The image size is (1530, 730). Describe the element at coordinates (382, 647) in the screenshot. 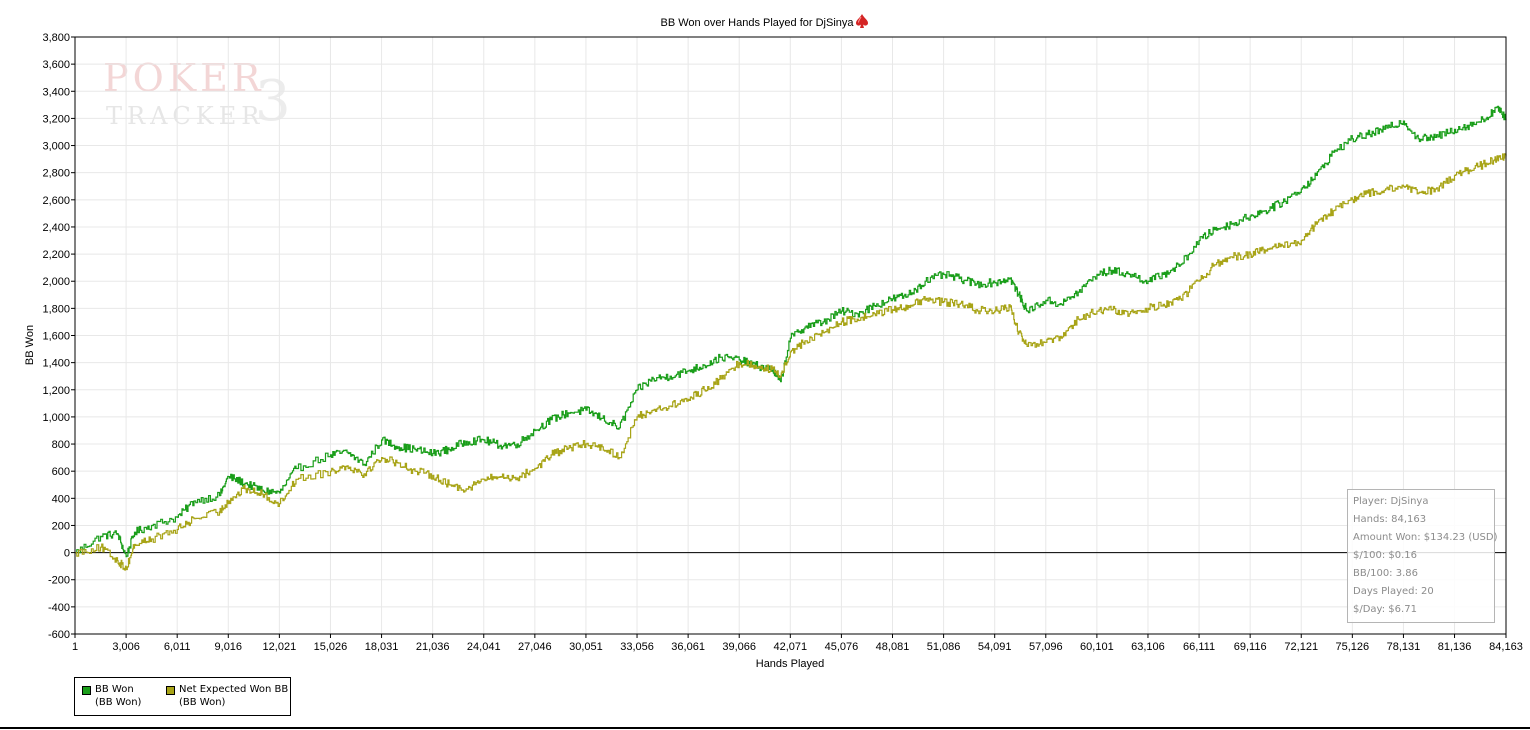

I see `x-tick-label: 18,031` at that location.